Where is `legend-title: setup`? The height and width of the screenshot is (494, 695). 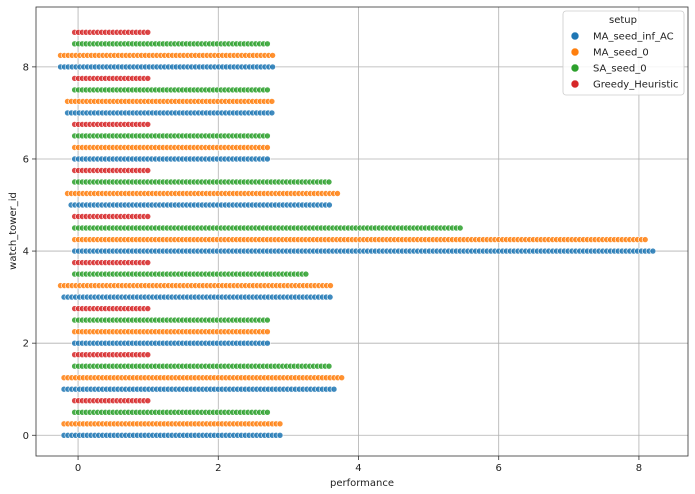 legend-title: setup is located at coordinates (623, 20).